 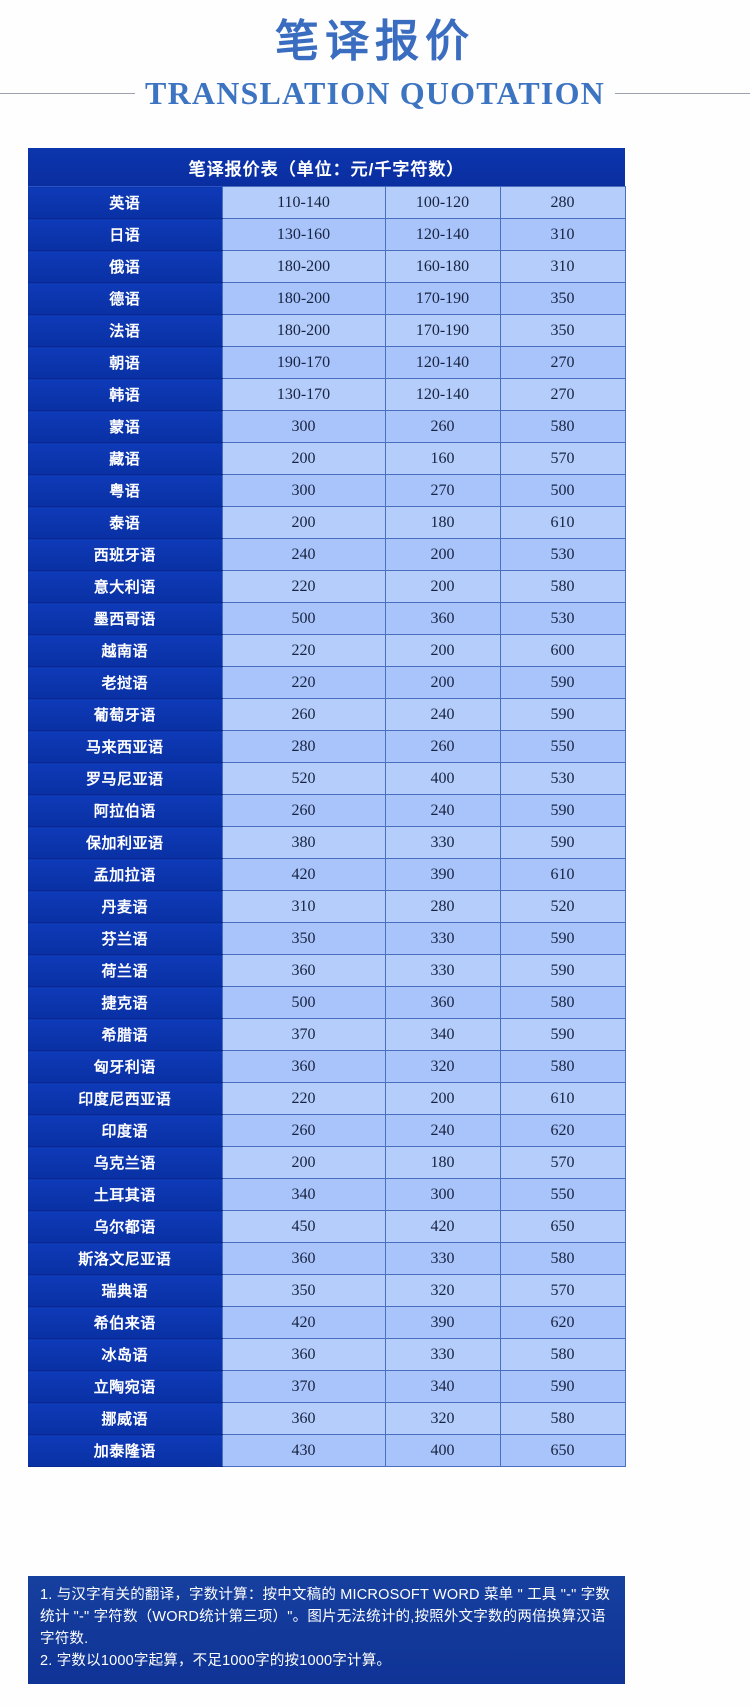 What do you see at coordinates (125, 1322) in the screenshot?
I see `language-cell: 希伯来语` at bounding box center [125, 1322].